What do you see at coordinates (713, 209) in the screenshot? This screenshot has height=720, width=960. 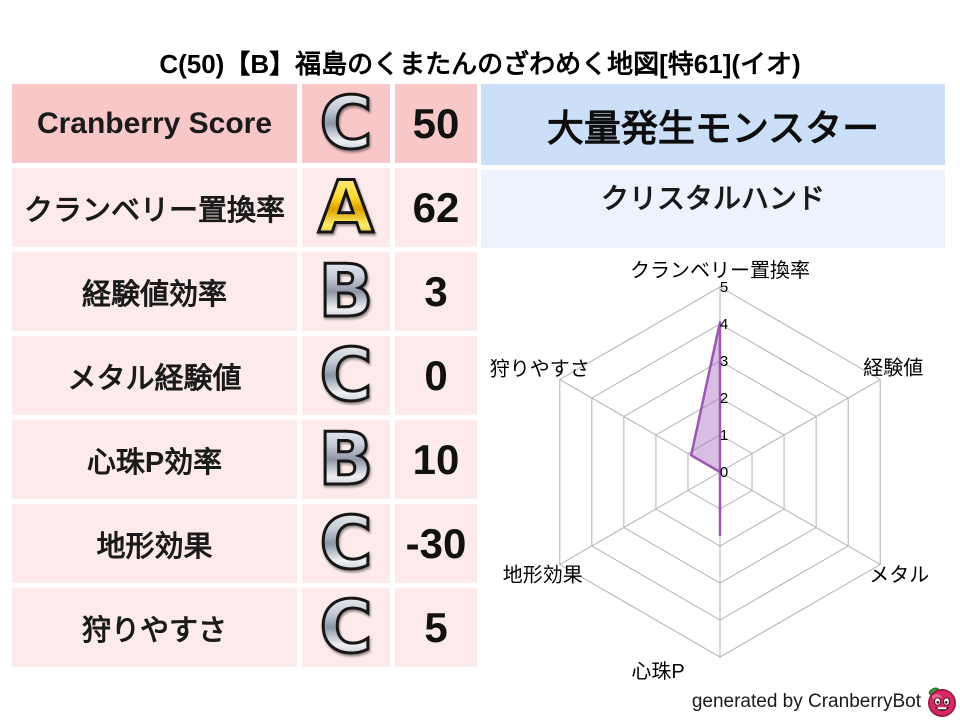 I see `monster-name: クリスタルハンド` at bounding box center [713, 209].